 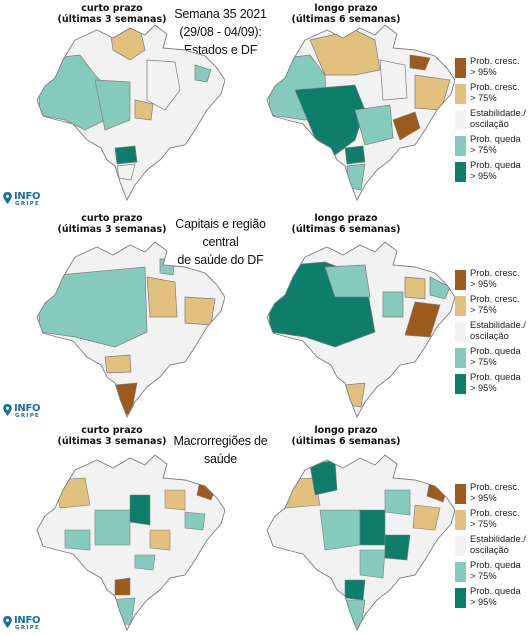 I want to click on map-estados-long, so click(x=360, y=113).